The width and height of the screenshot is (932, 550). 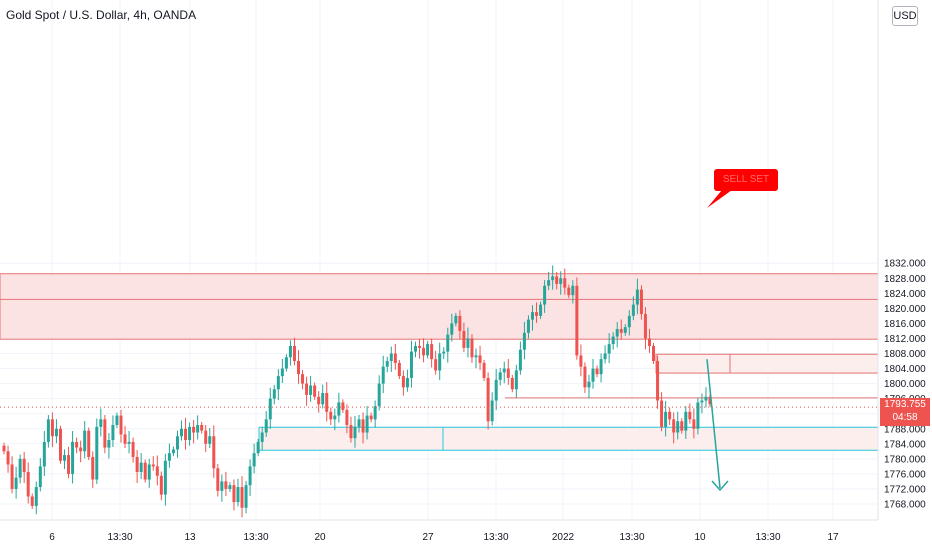 What do you see at coordinates (905, 324) in the screenshot?
I see `y-tick-label: 1816.000` at bounding box center [905, 324].